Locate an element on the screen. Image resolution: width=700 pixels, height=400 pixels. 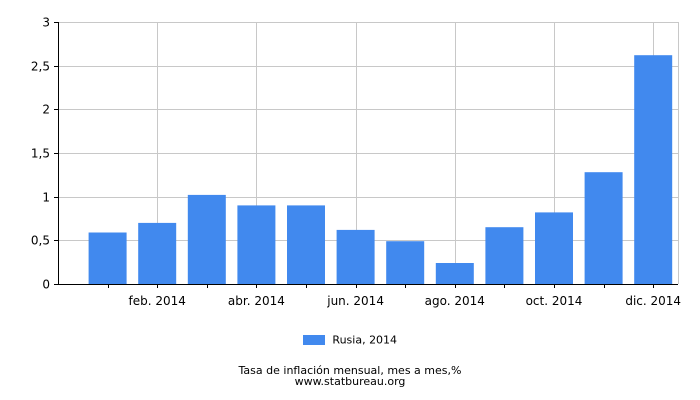
chart-source: www.statbureau.org is located at coordinates (350, 381).